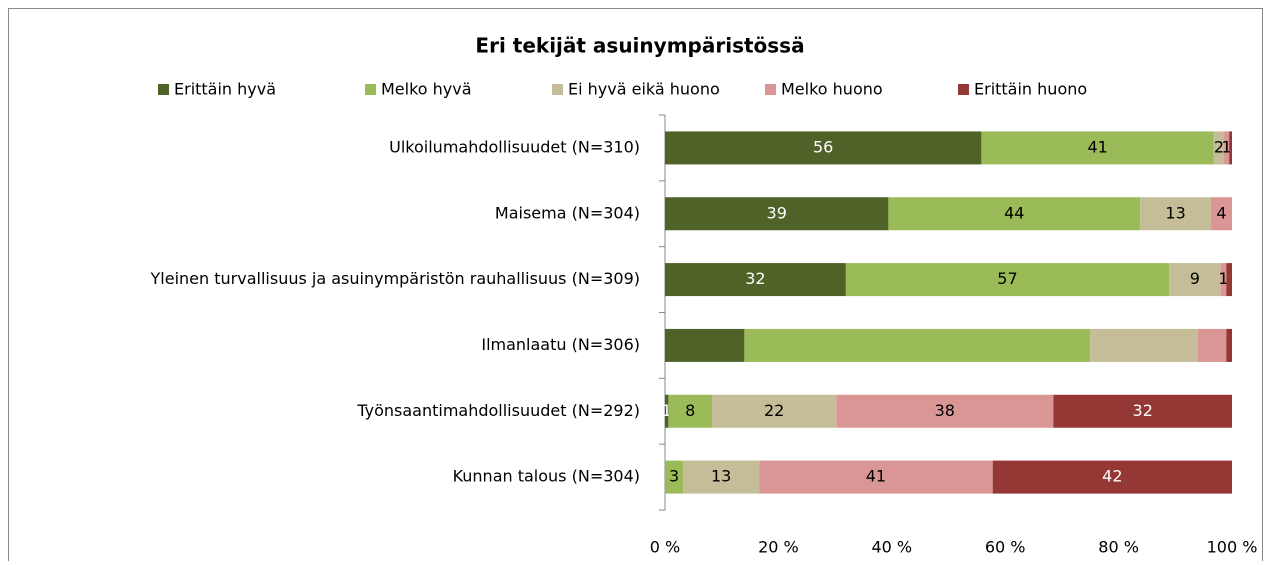 This screenshot has height=565, width=1272. What do you see at coordinates (1118, 547) in the screenshot?
I see `x-tick-label: 80 %` at bounding box center [1118, 547].